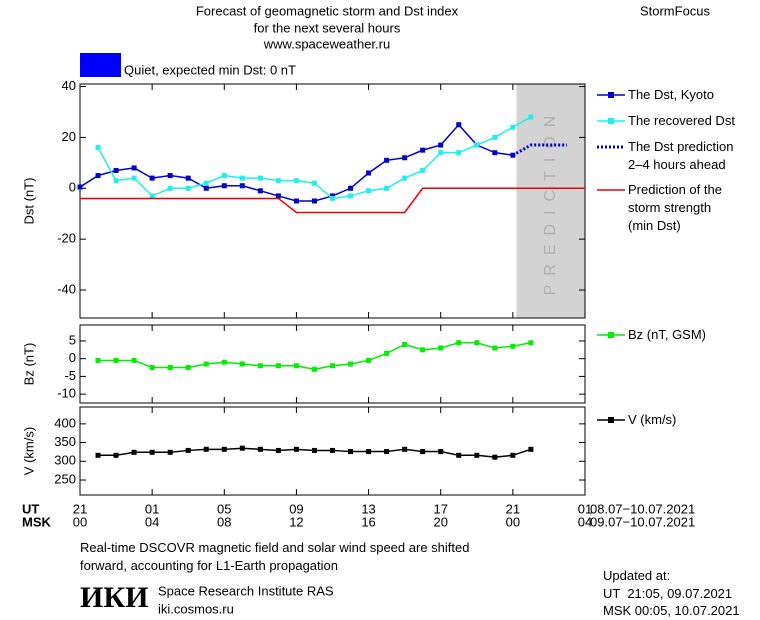 The image size is (760, 620). Describe the element at coordinates (296, 508) in the screenshot. I see `x-tick-label: 09` at that location.